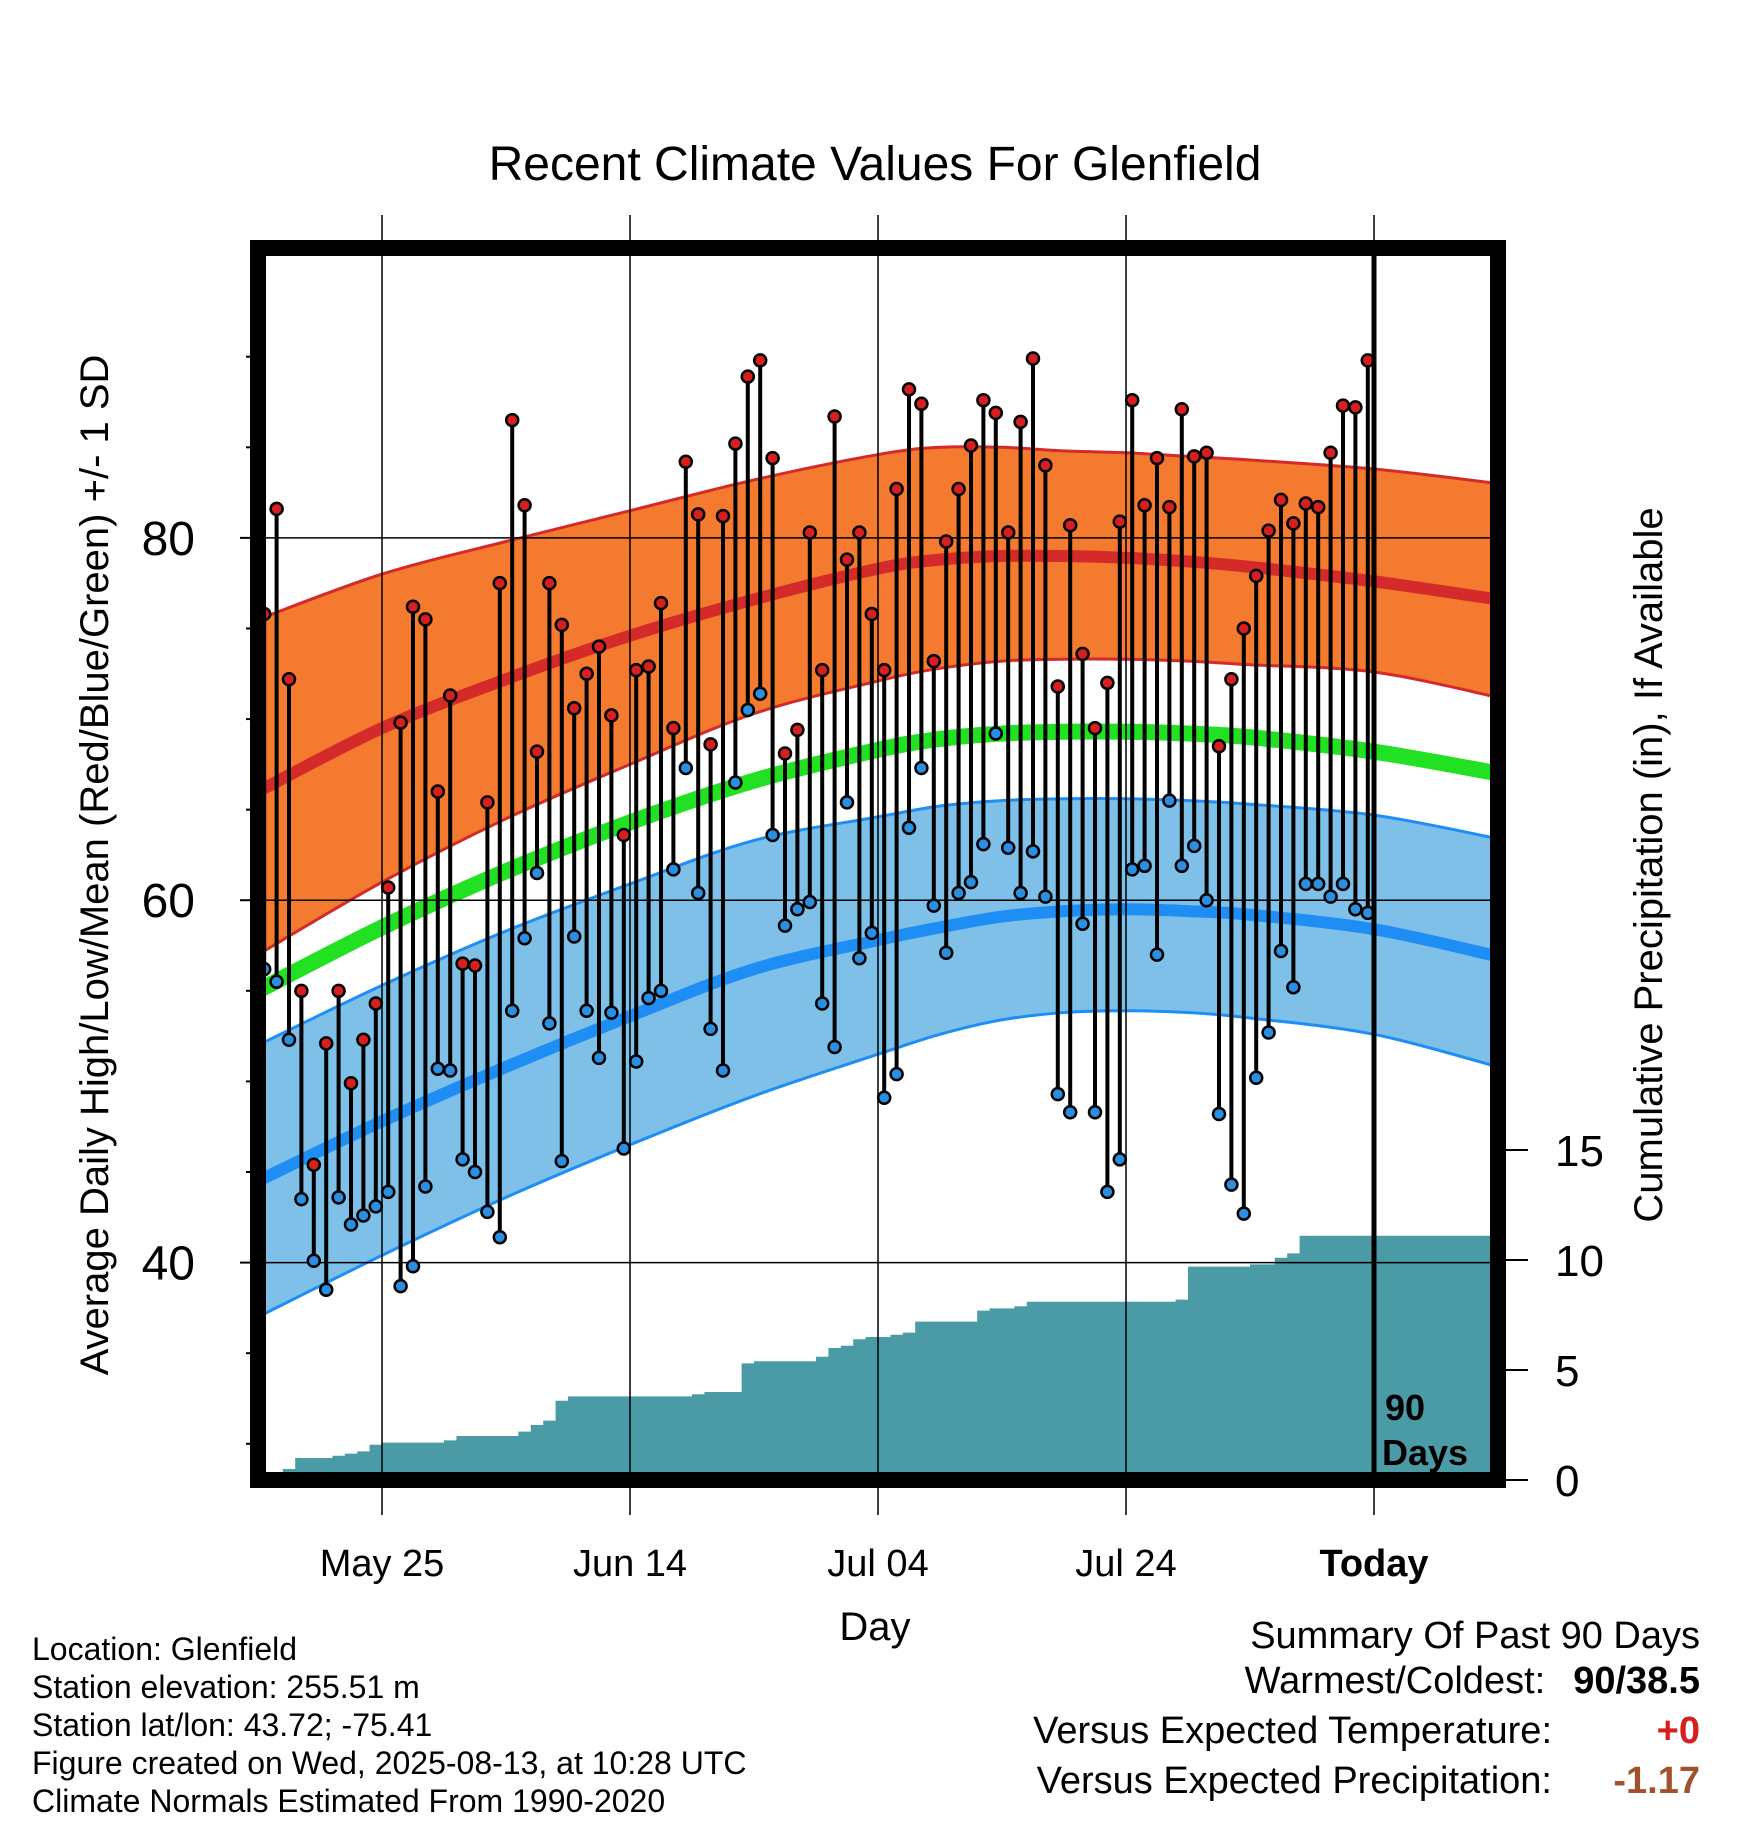 The width and height of the screenshot is (1748, 1828). What do you see at coordinates (874, 1627) in the screenshot?
I see `x-axis-label: Day` at bounding box center [874, 1627].